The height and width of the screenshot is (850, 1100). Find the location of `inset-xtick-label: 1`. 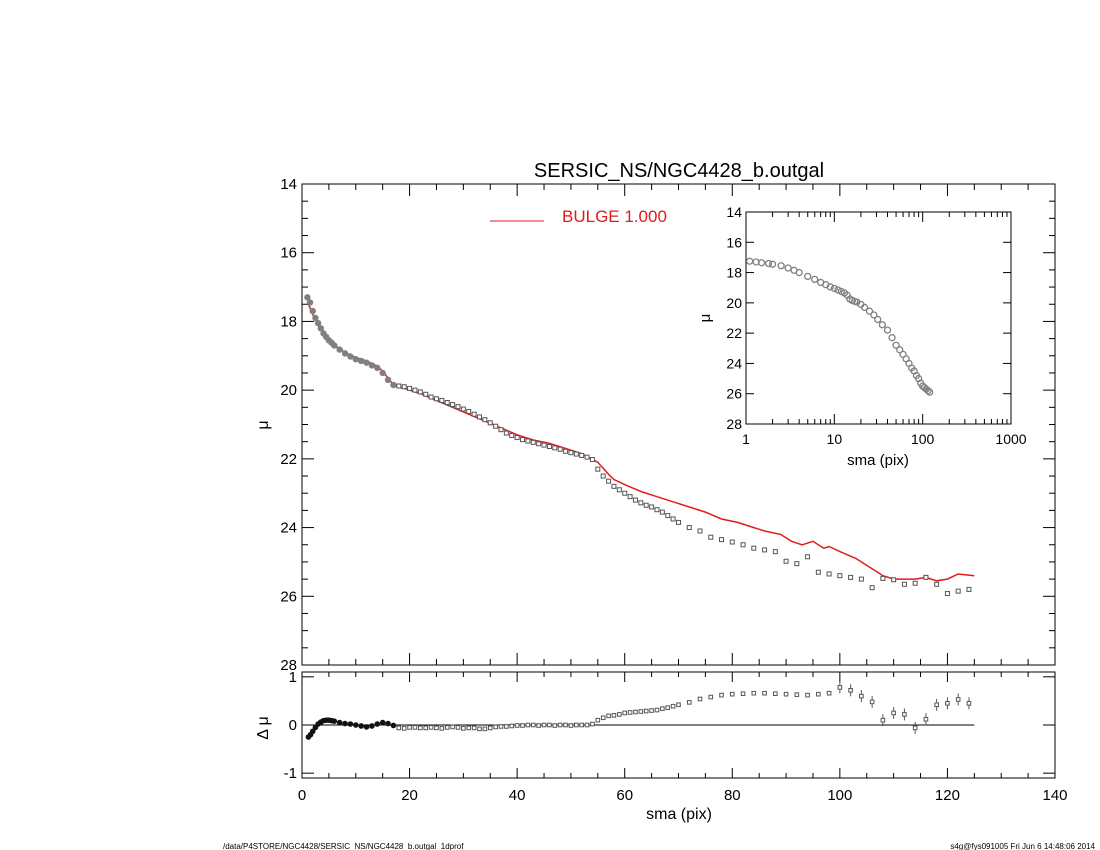

inset-xtick-label: 1 is located at coordinates (746, 439).